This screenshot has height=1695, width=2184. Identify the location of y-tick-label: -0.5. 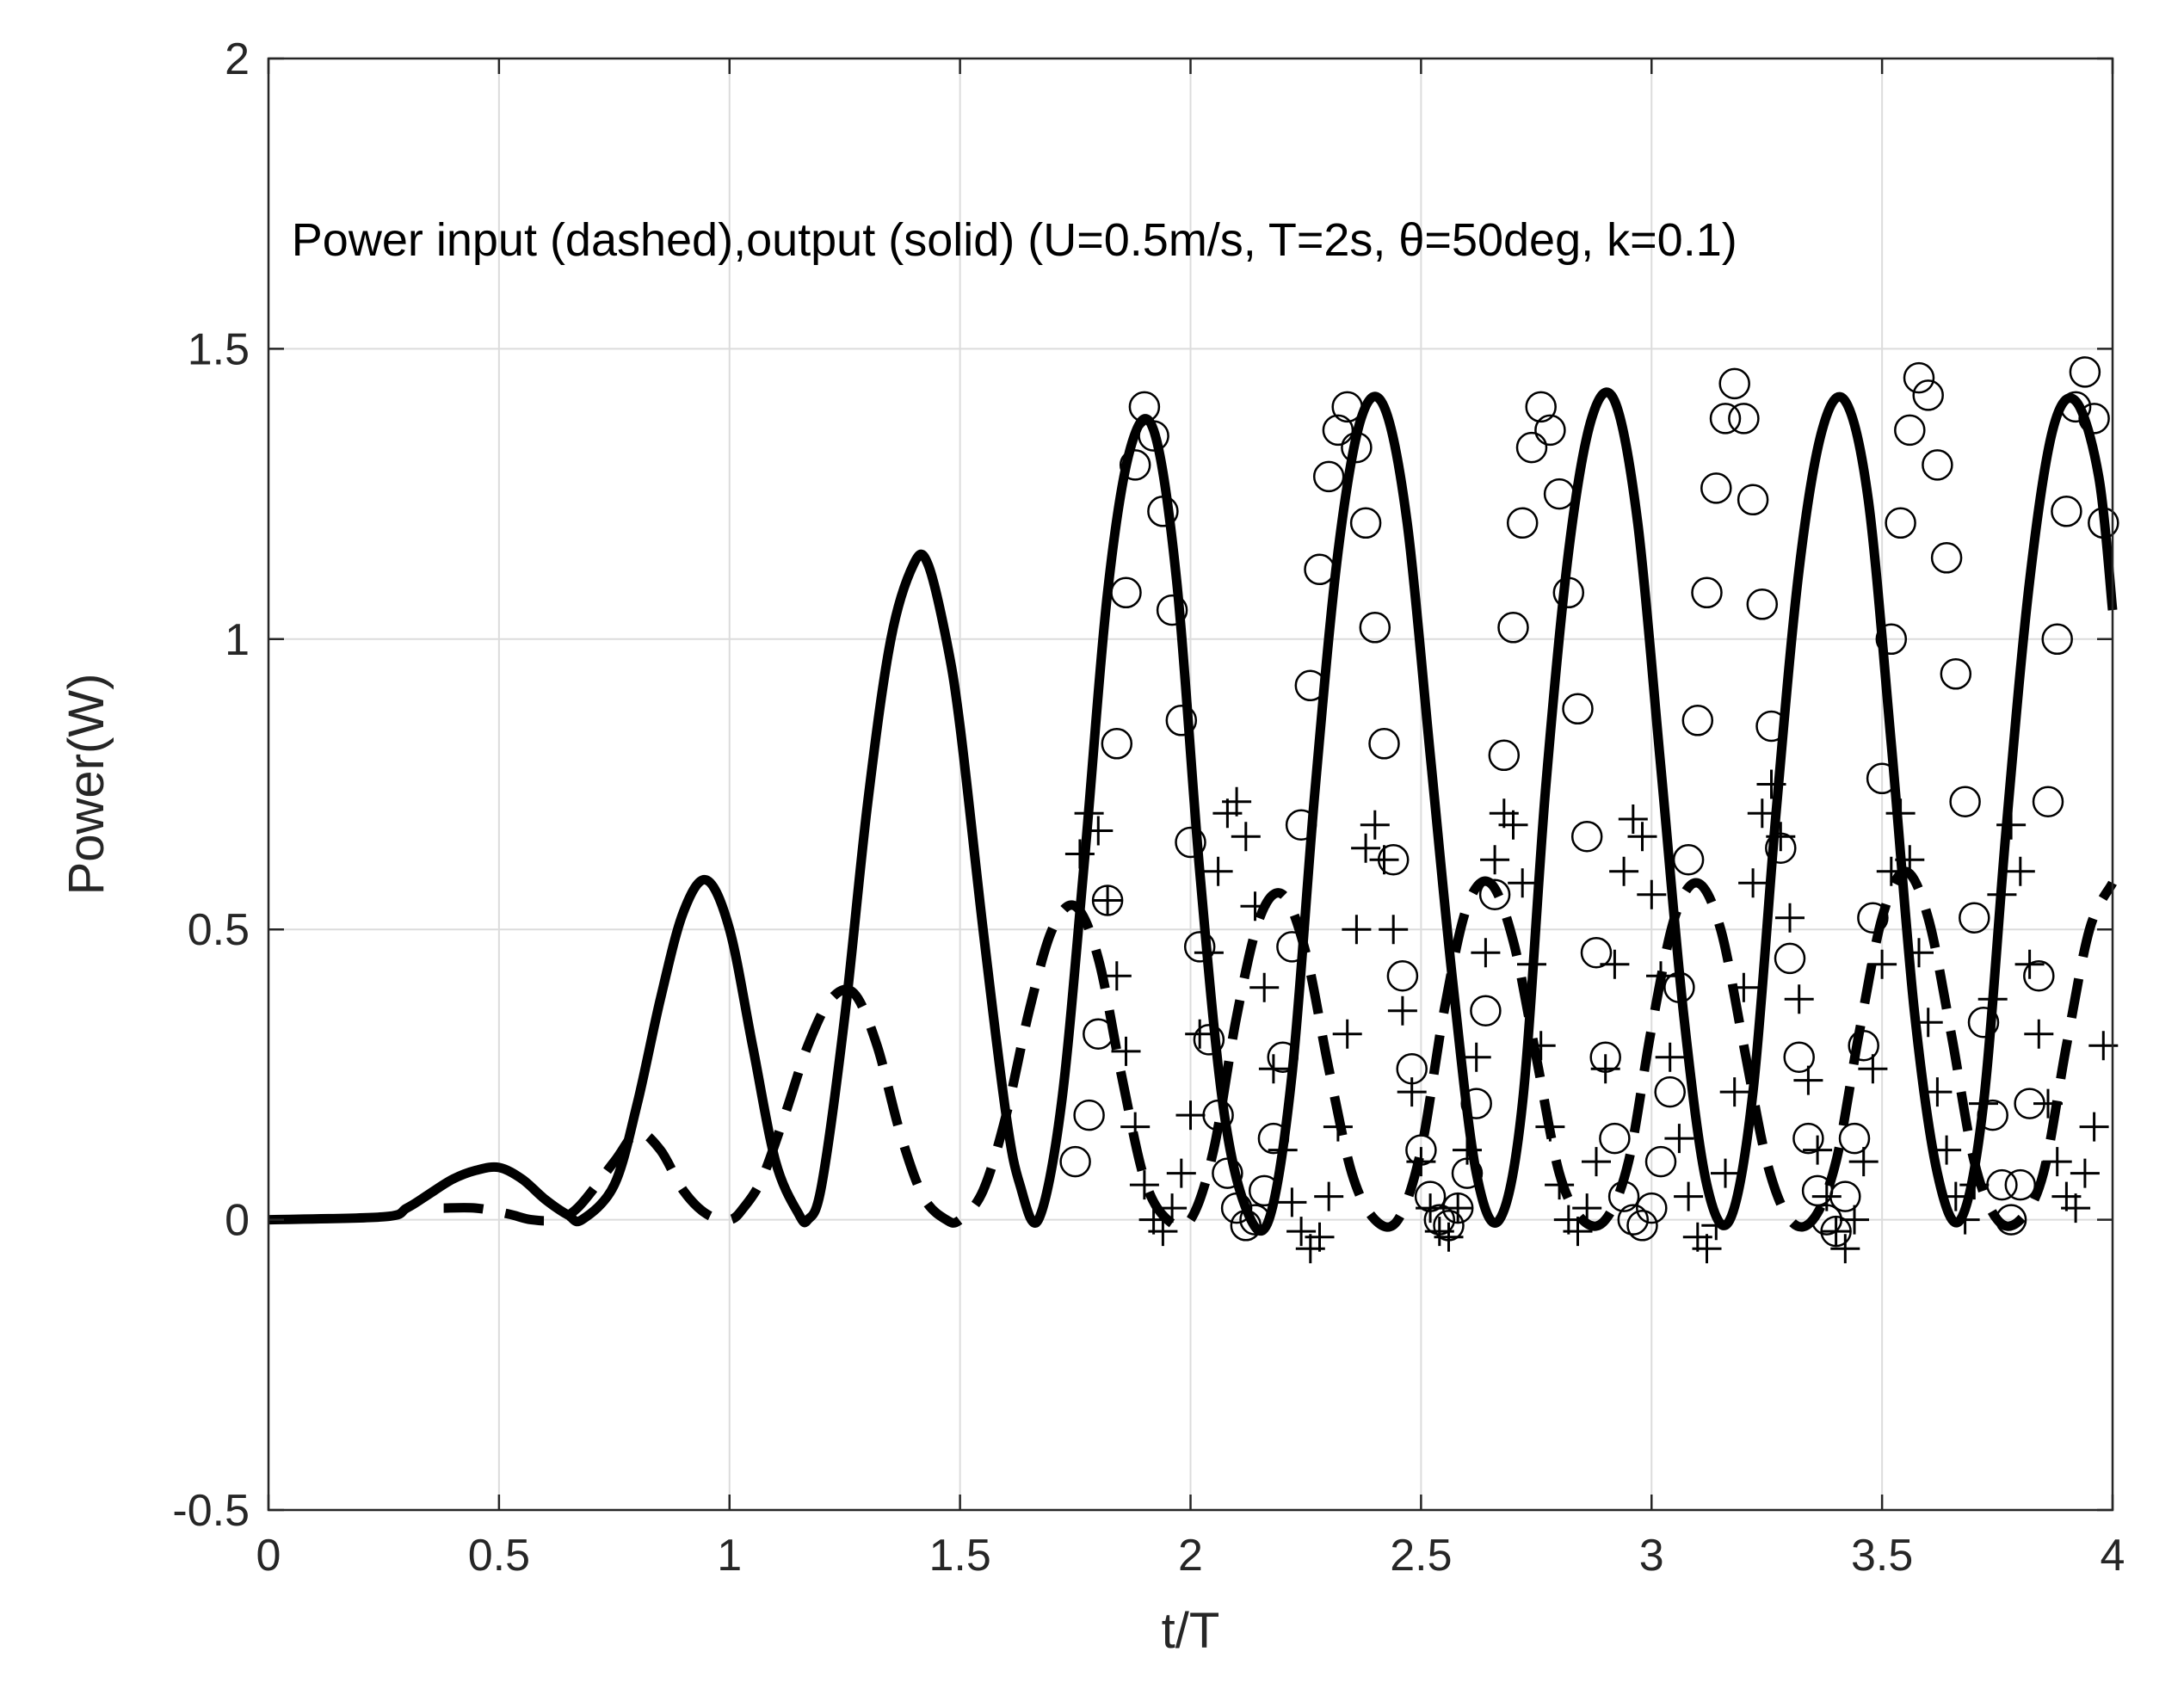
(211, 1511).